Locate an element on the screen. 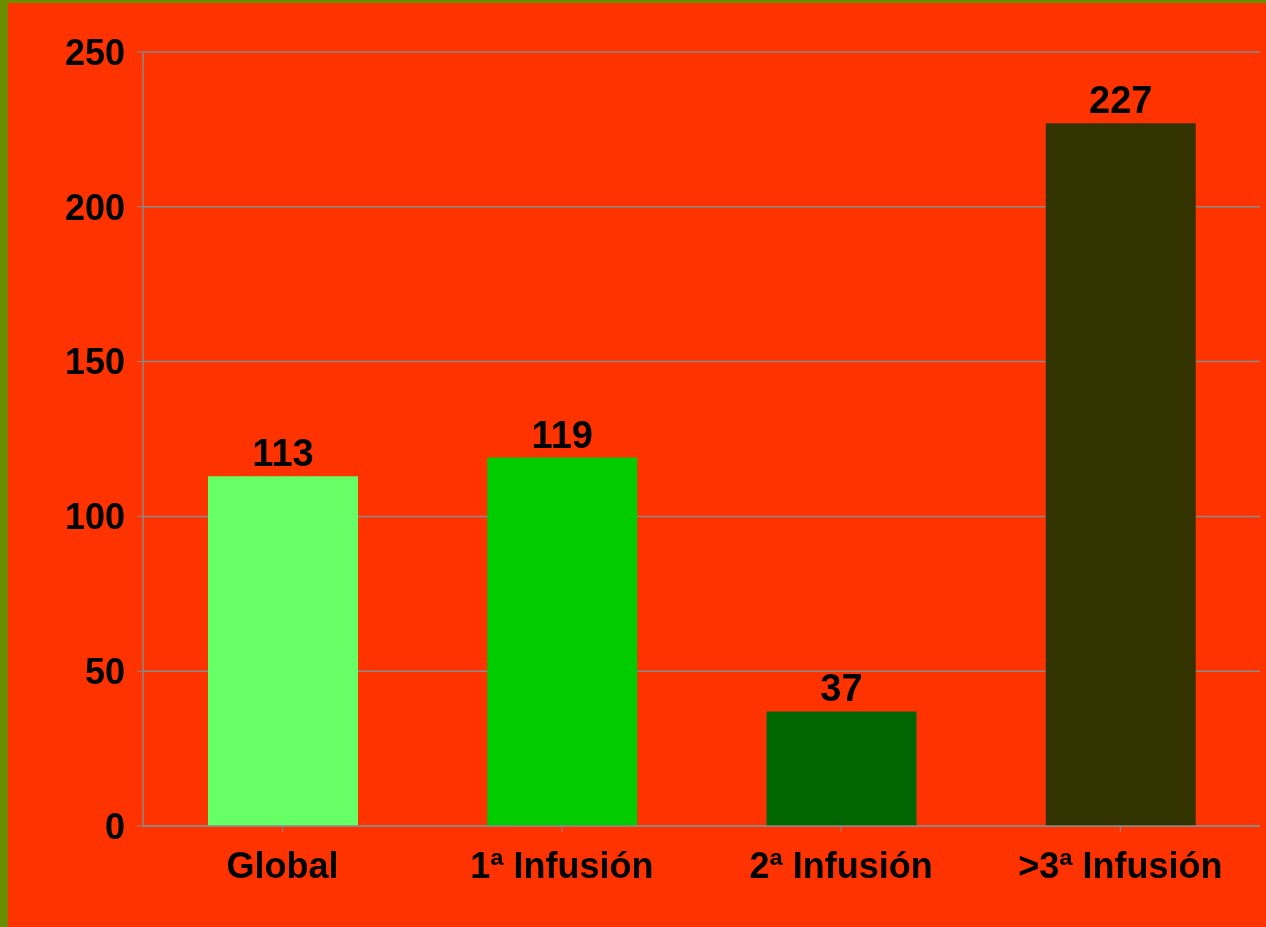 This screenshot has height=927, width=1266. y-tick-label: 150 is located at coordinates (94, 362).